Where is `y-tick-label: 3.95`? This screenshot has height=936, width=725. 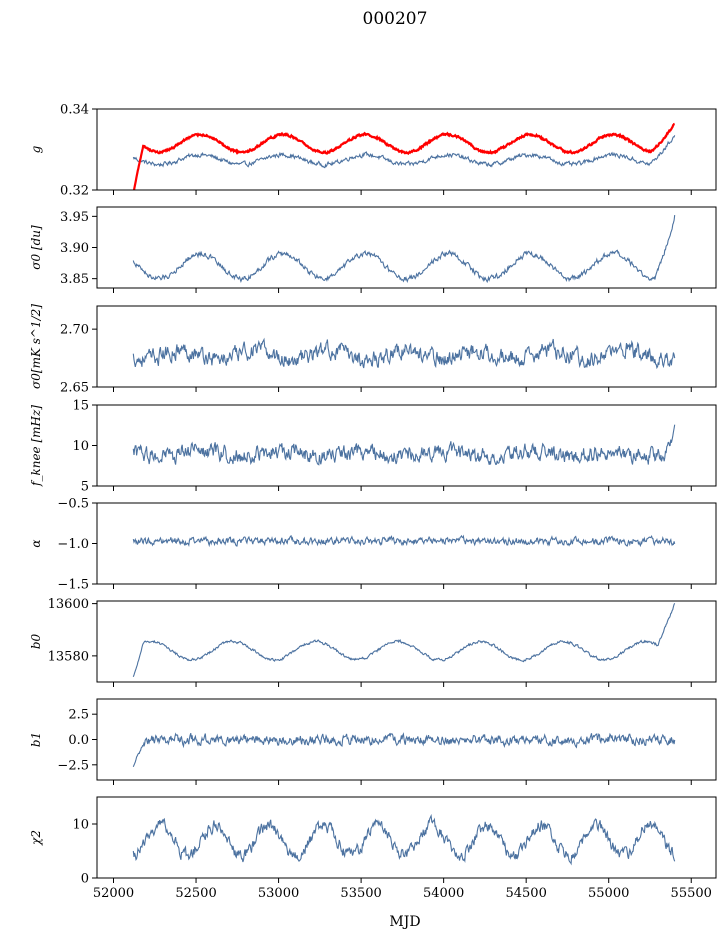 y-tick-label: 3.95 is located at coordinates (74, 217).